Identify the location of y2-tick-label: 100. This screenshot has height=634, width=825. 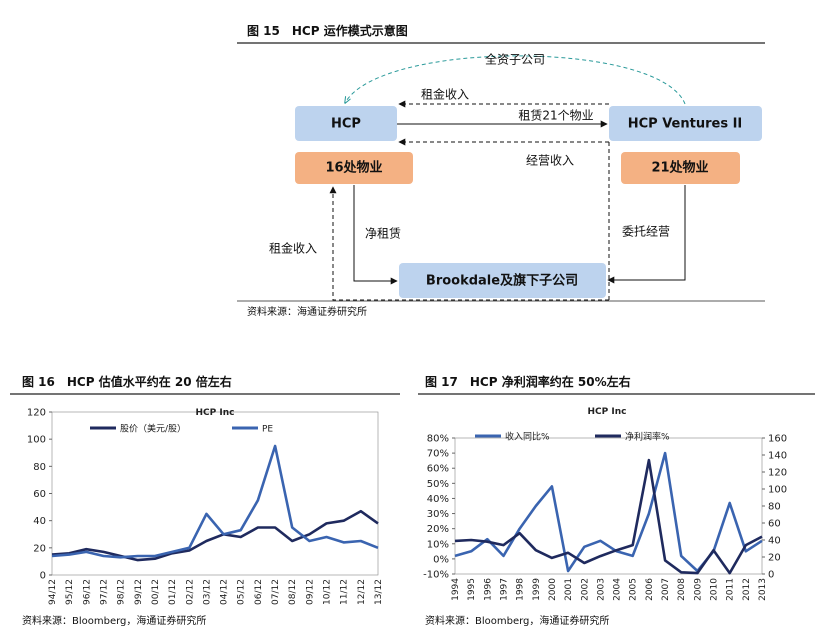
(777, 490).